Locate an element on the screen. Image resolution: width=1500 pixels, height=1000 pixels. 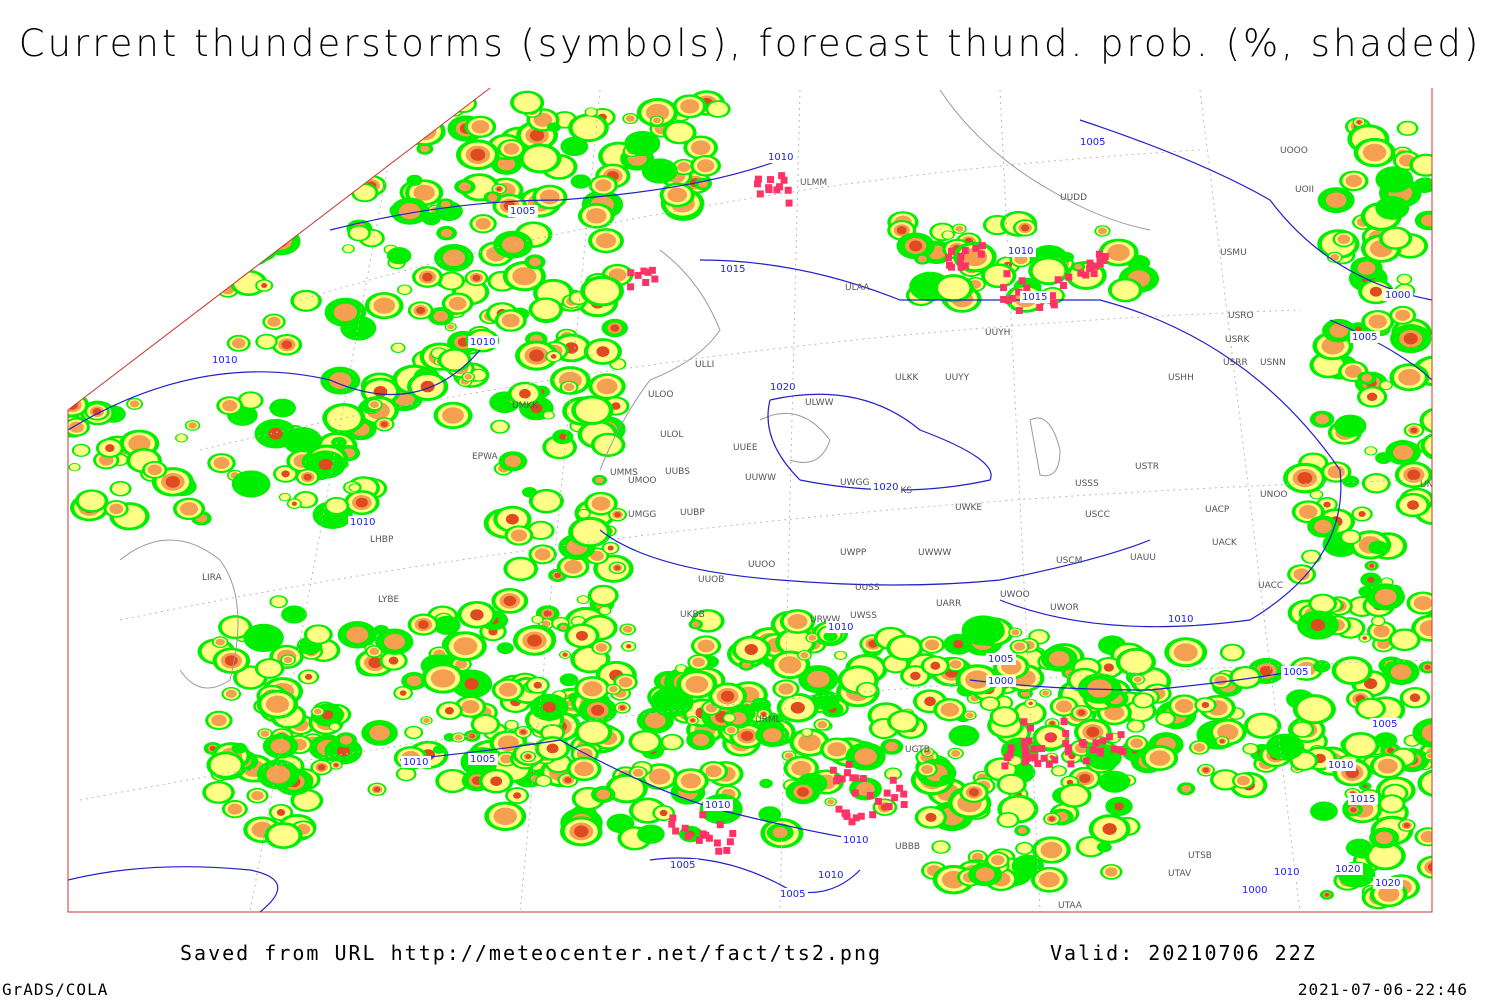
station-label: UUYH is located at coordinates (997, 333).